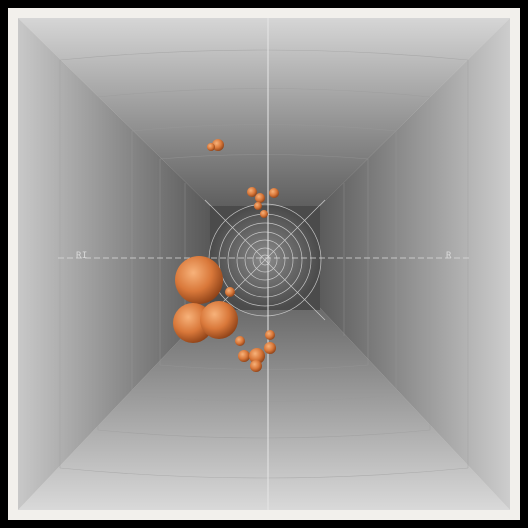 This screenshot has height=528, width=528. Describe the element at coordinates (226, 255) in the screenshot. I see `orange-spheres` at that location.